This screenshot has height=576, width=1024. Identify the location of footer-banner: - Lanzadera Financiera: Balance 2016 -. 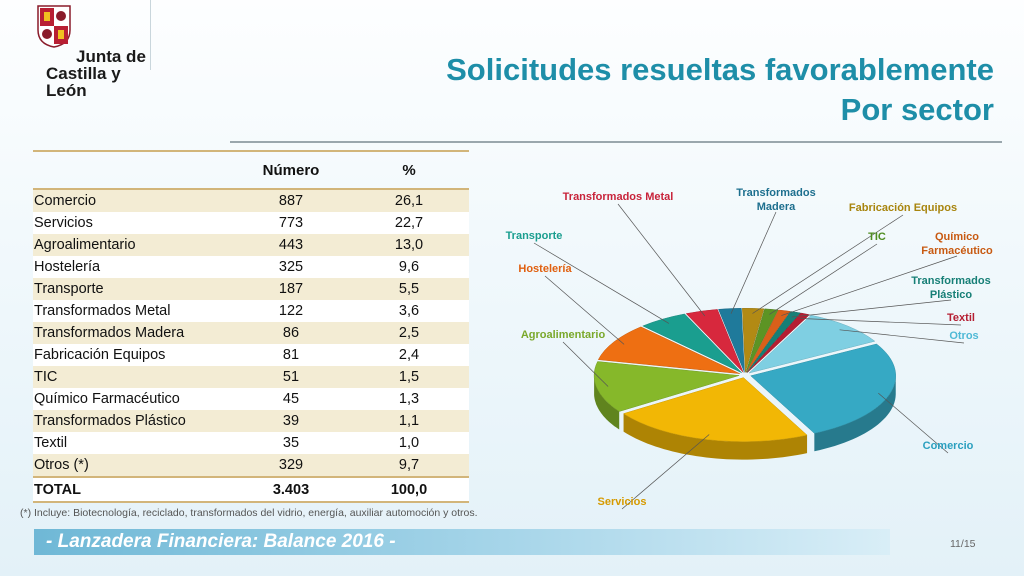
(462, 542).